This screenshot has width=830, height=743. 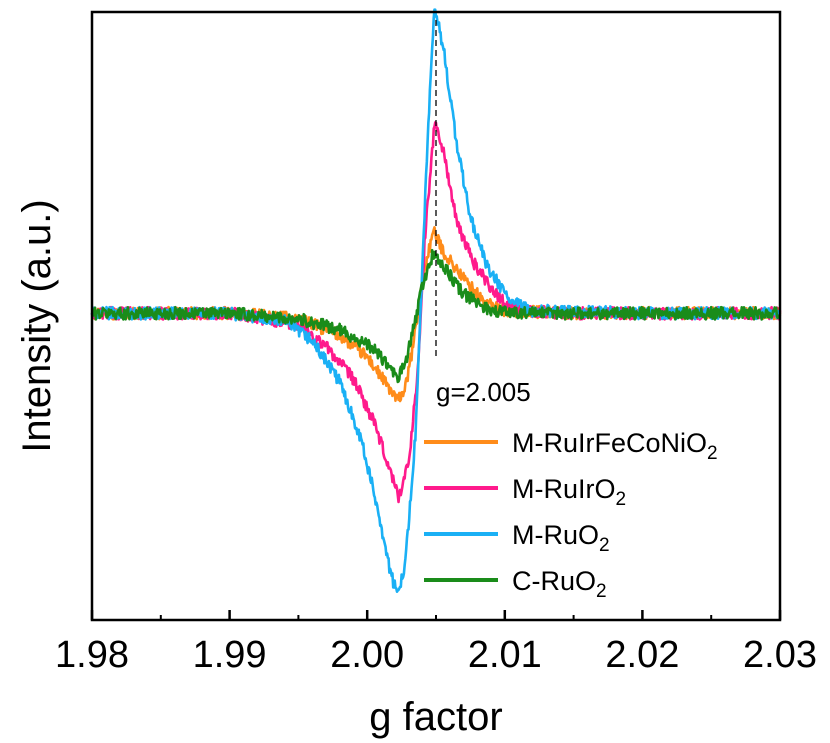 What do you see at coordinates (780, 655) in the screenshot?
I see `x-tick-label: 2.03` at bounding box center [780, 655].